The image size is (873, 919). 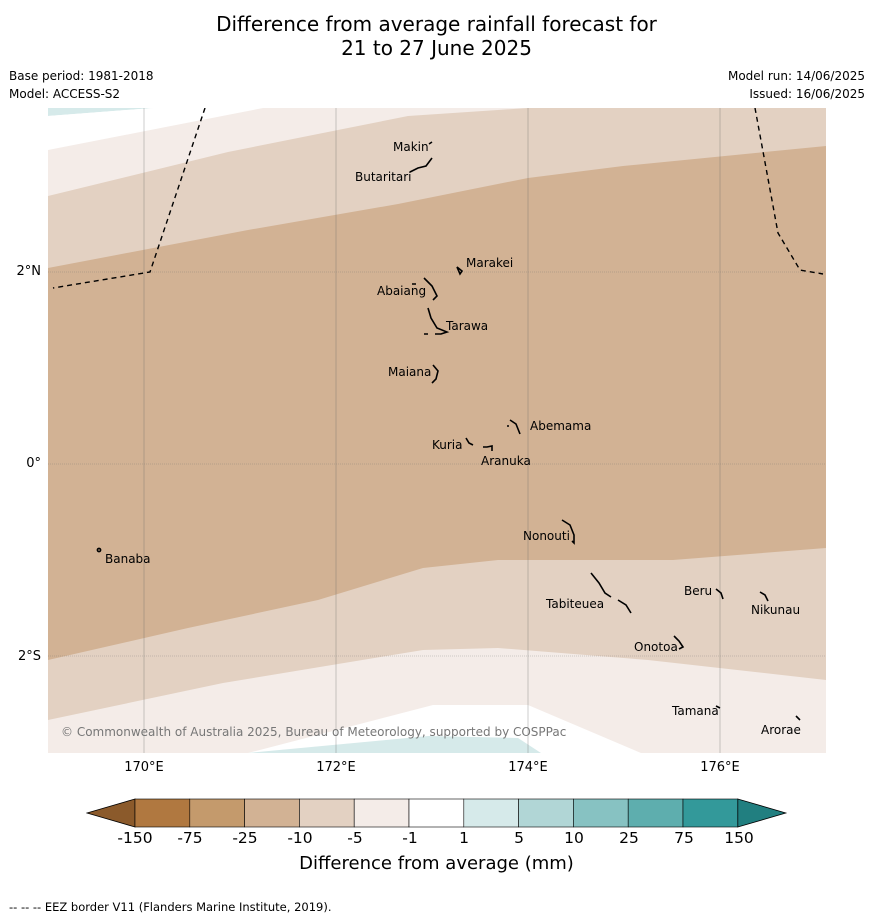 What do you see at coordinates (574, 604) in the screenshot?
I see `label-tabiteuea: Tabiteuea` at bounding box center [574, 604].